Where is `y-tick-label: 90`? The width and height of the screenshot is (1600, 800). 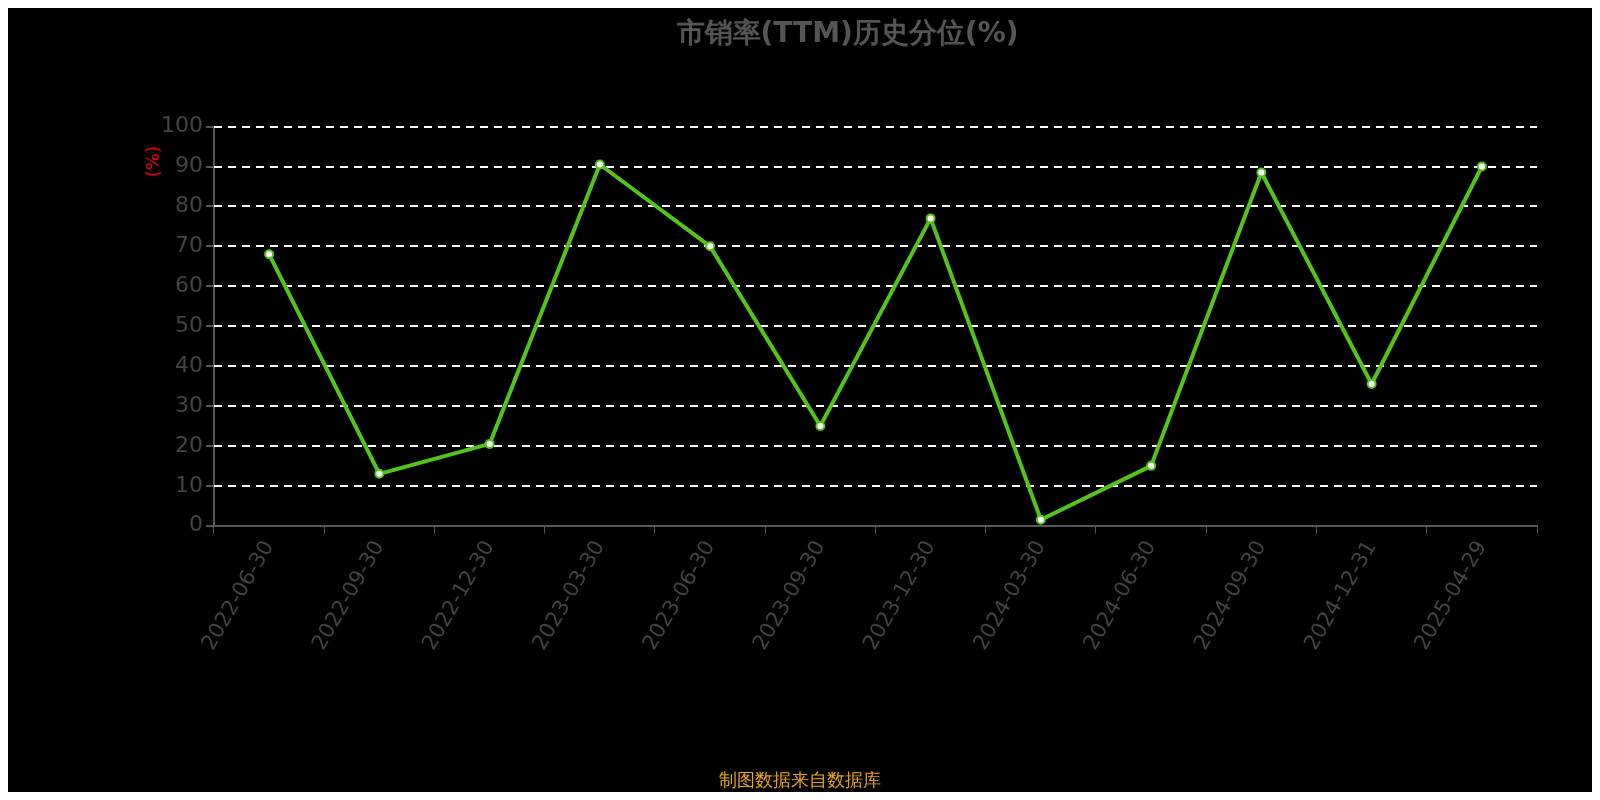
y-tick-label: 90 is located at coordinates (188, 165).